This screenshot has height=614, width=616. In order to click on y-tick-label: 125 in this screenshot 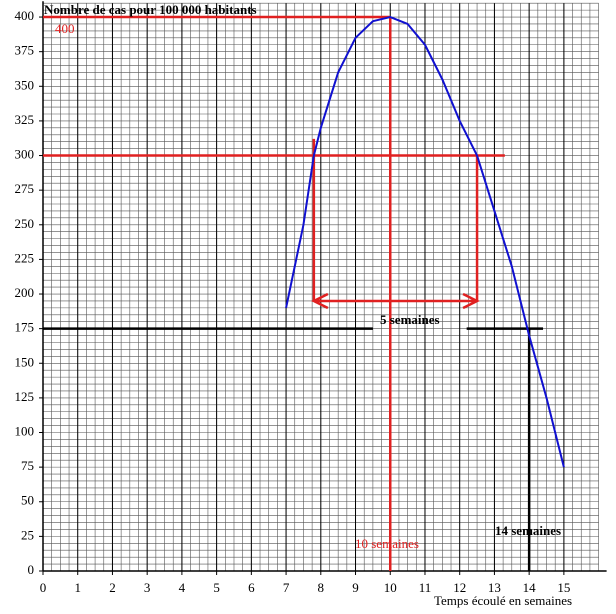, I will do `click(25, 396)`.